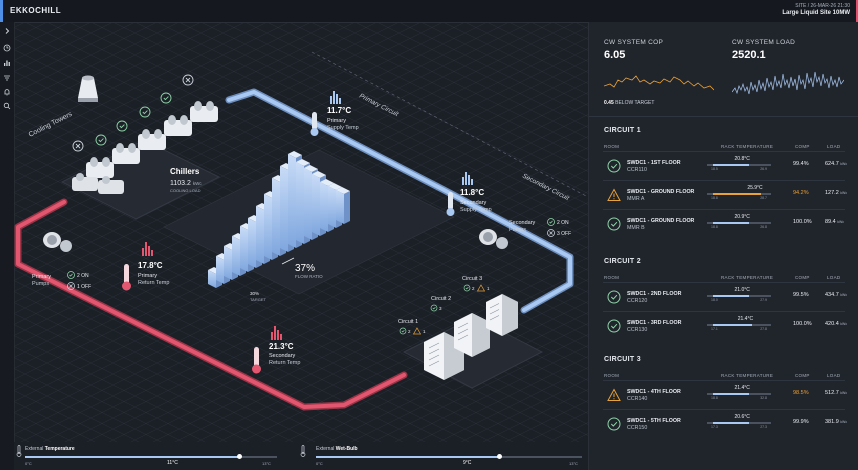  What do you see at coordinates (40, 284) in the screenshot?
I see `primary-pumps-line2: Pumps` at bounding box center [40, 284].